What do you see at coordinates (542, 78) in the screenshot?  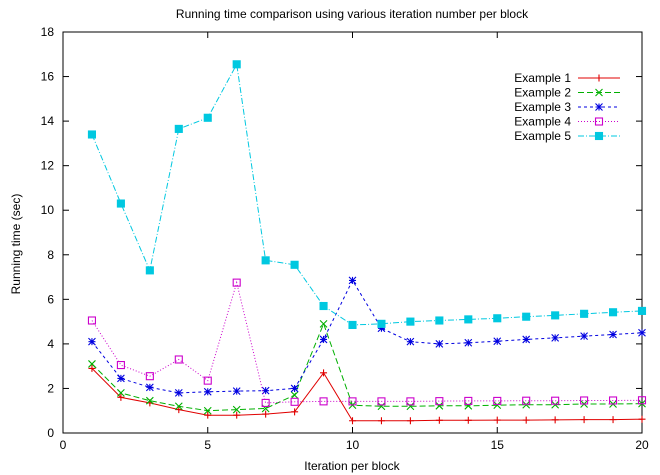 I see `legend-label: Example 1` at bounding box center [542, 78].